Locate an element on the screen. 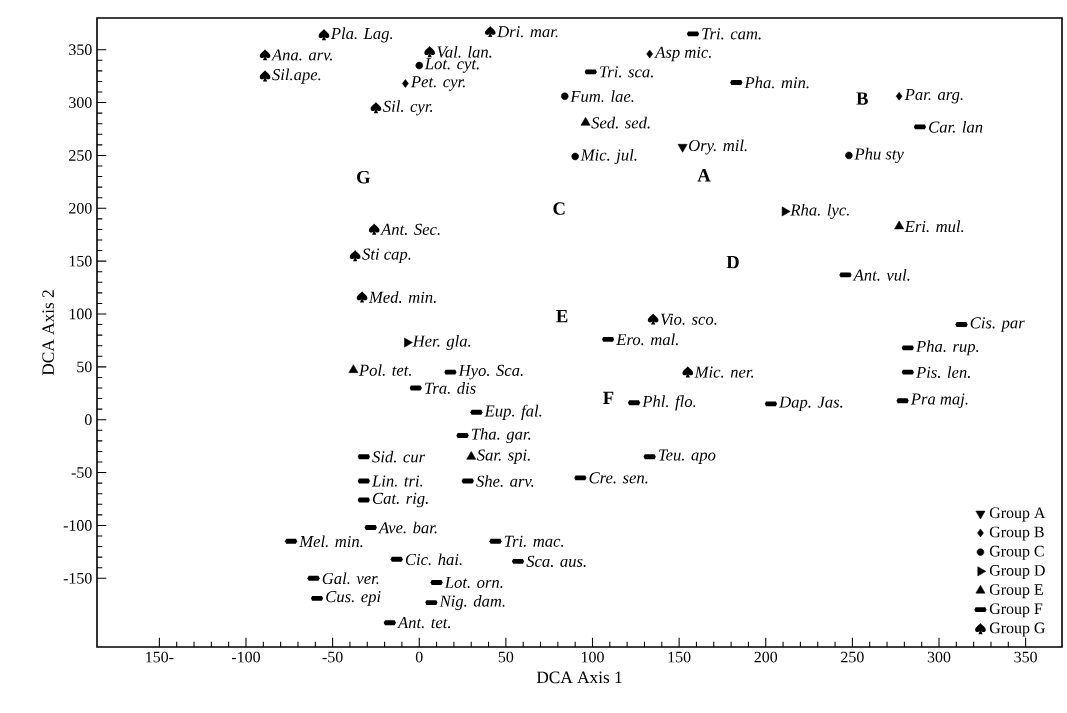 The image size is (1067, 713). data-label: Tra. dis is located at coordinates (450, 388).